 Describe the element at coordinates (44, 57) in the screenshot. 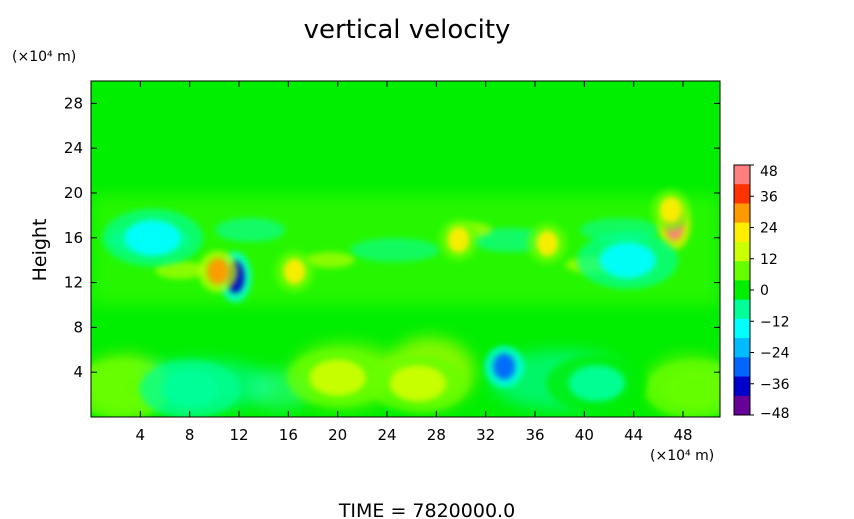

I see `y-axis-unit: (×10⁴ m)` at that location.